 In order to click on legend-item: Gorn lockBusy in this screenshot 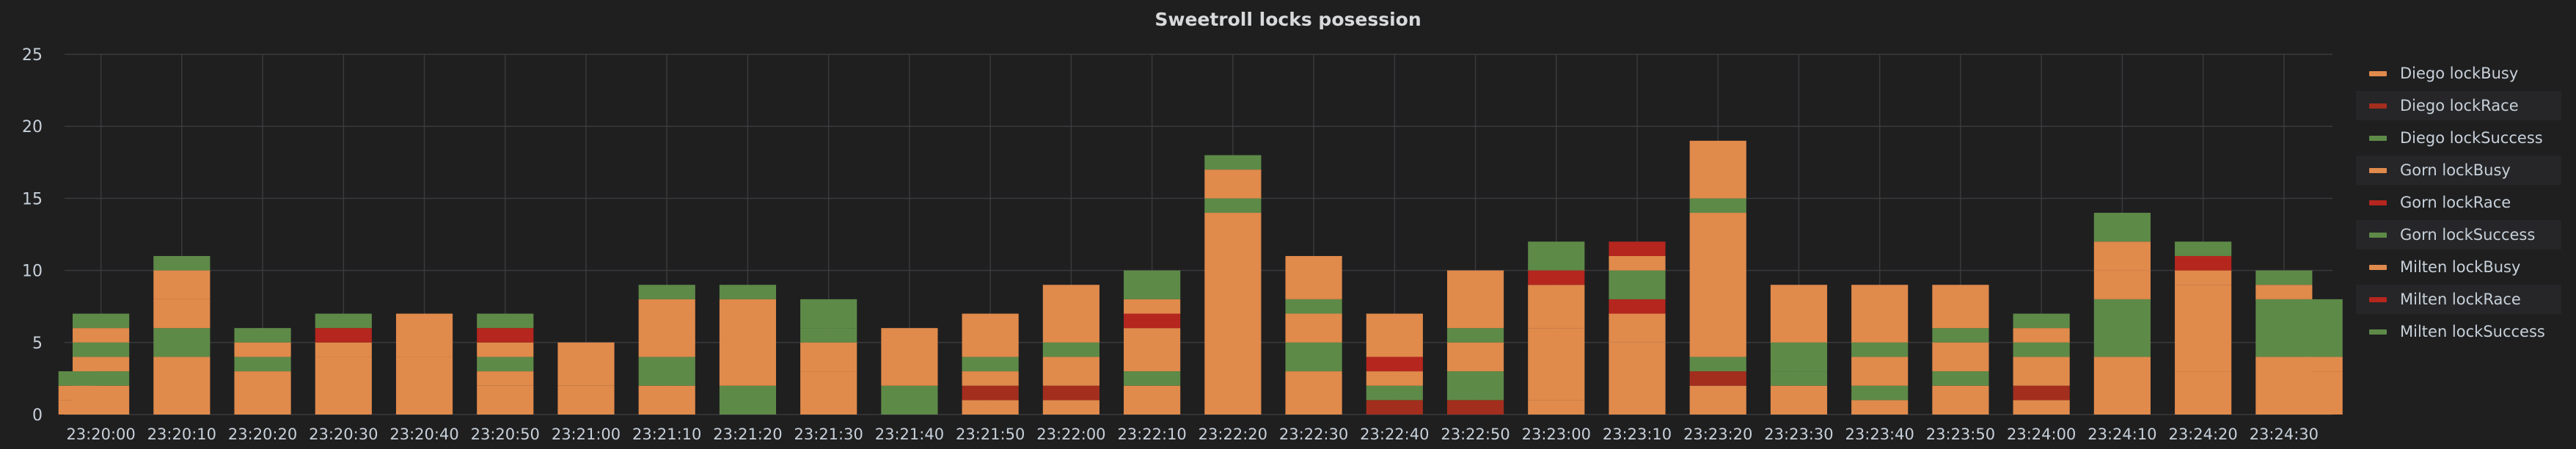, I will do `click(2458, 170)`.